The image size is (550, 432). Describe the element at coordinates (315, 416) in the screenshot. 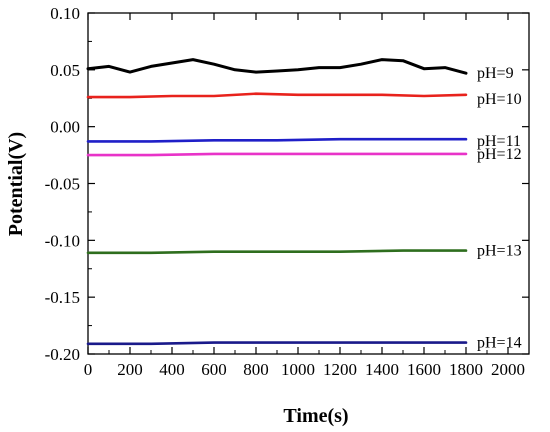

I see `x-axis-title: Time(s)` at that location.